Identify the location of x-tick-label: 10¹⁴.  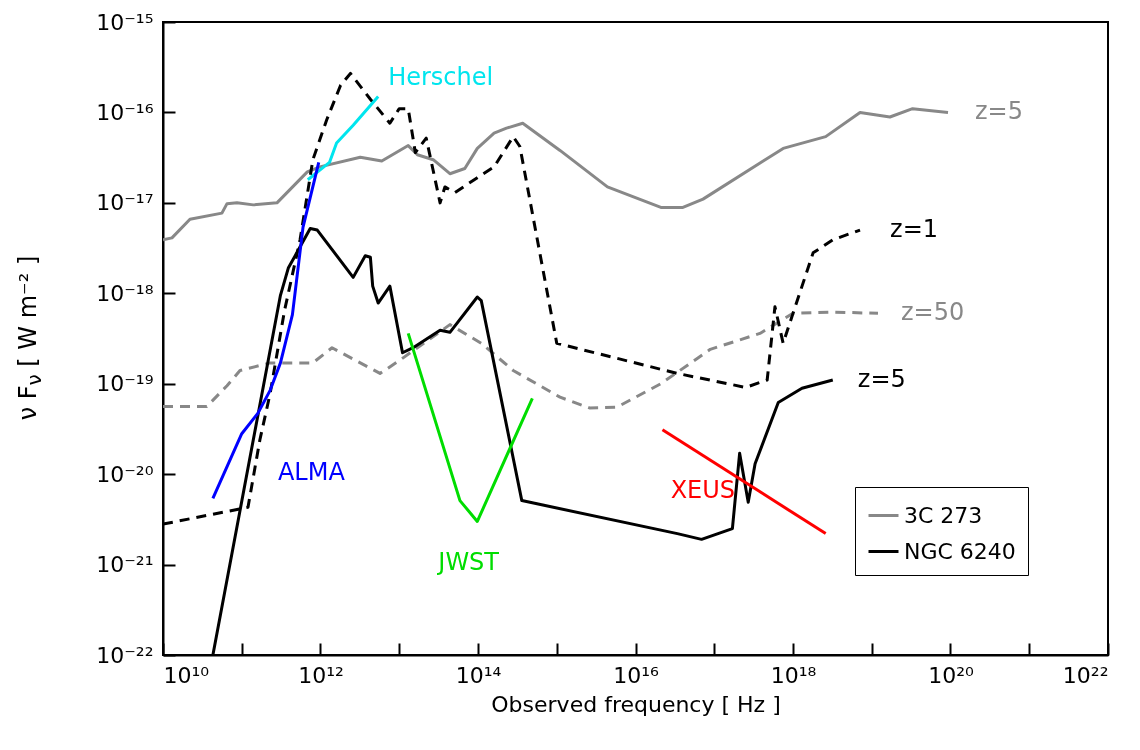
(478, 675).